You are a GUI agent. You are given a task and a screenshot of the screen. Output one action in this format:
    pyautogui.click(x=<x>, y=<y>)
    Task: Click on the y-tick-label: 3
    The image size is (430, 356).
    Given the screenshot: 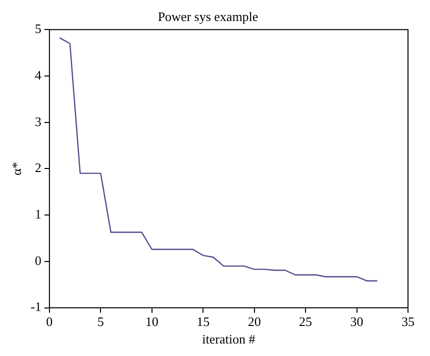 What is the action you would take?
    pyautogui.click(x=38, y=121)
    